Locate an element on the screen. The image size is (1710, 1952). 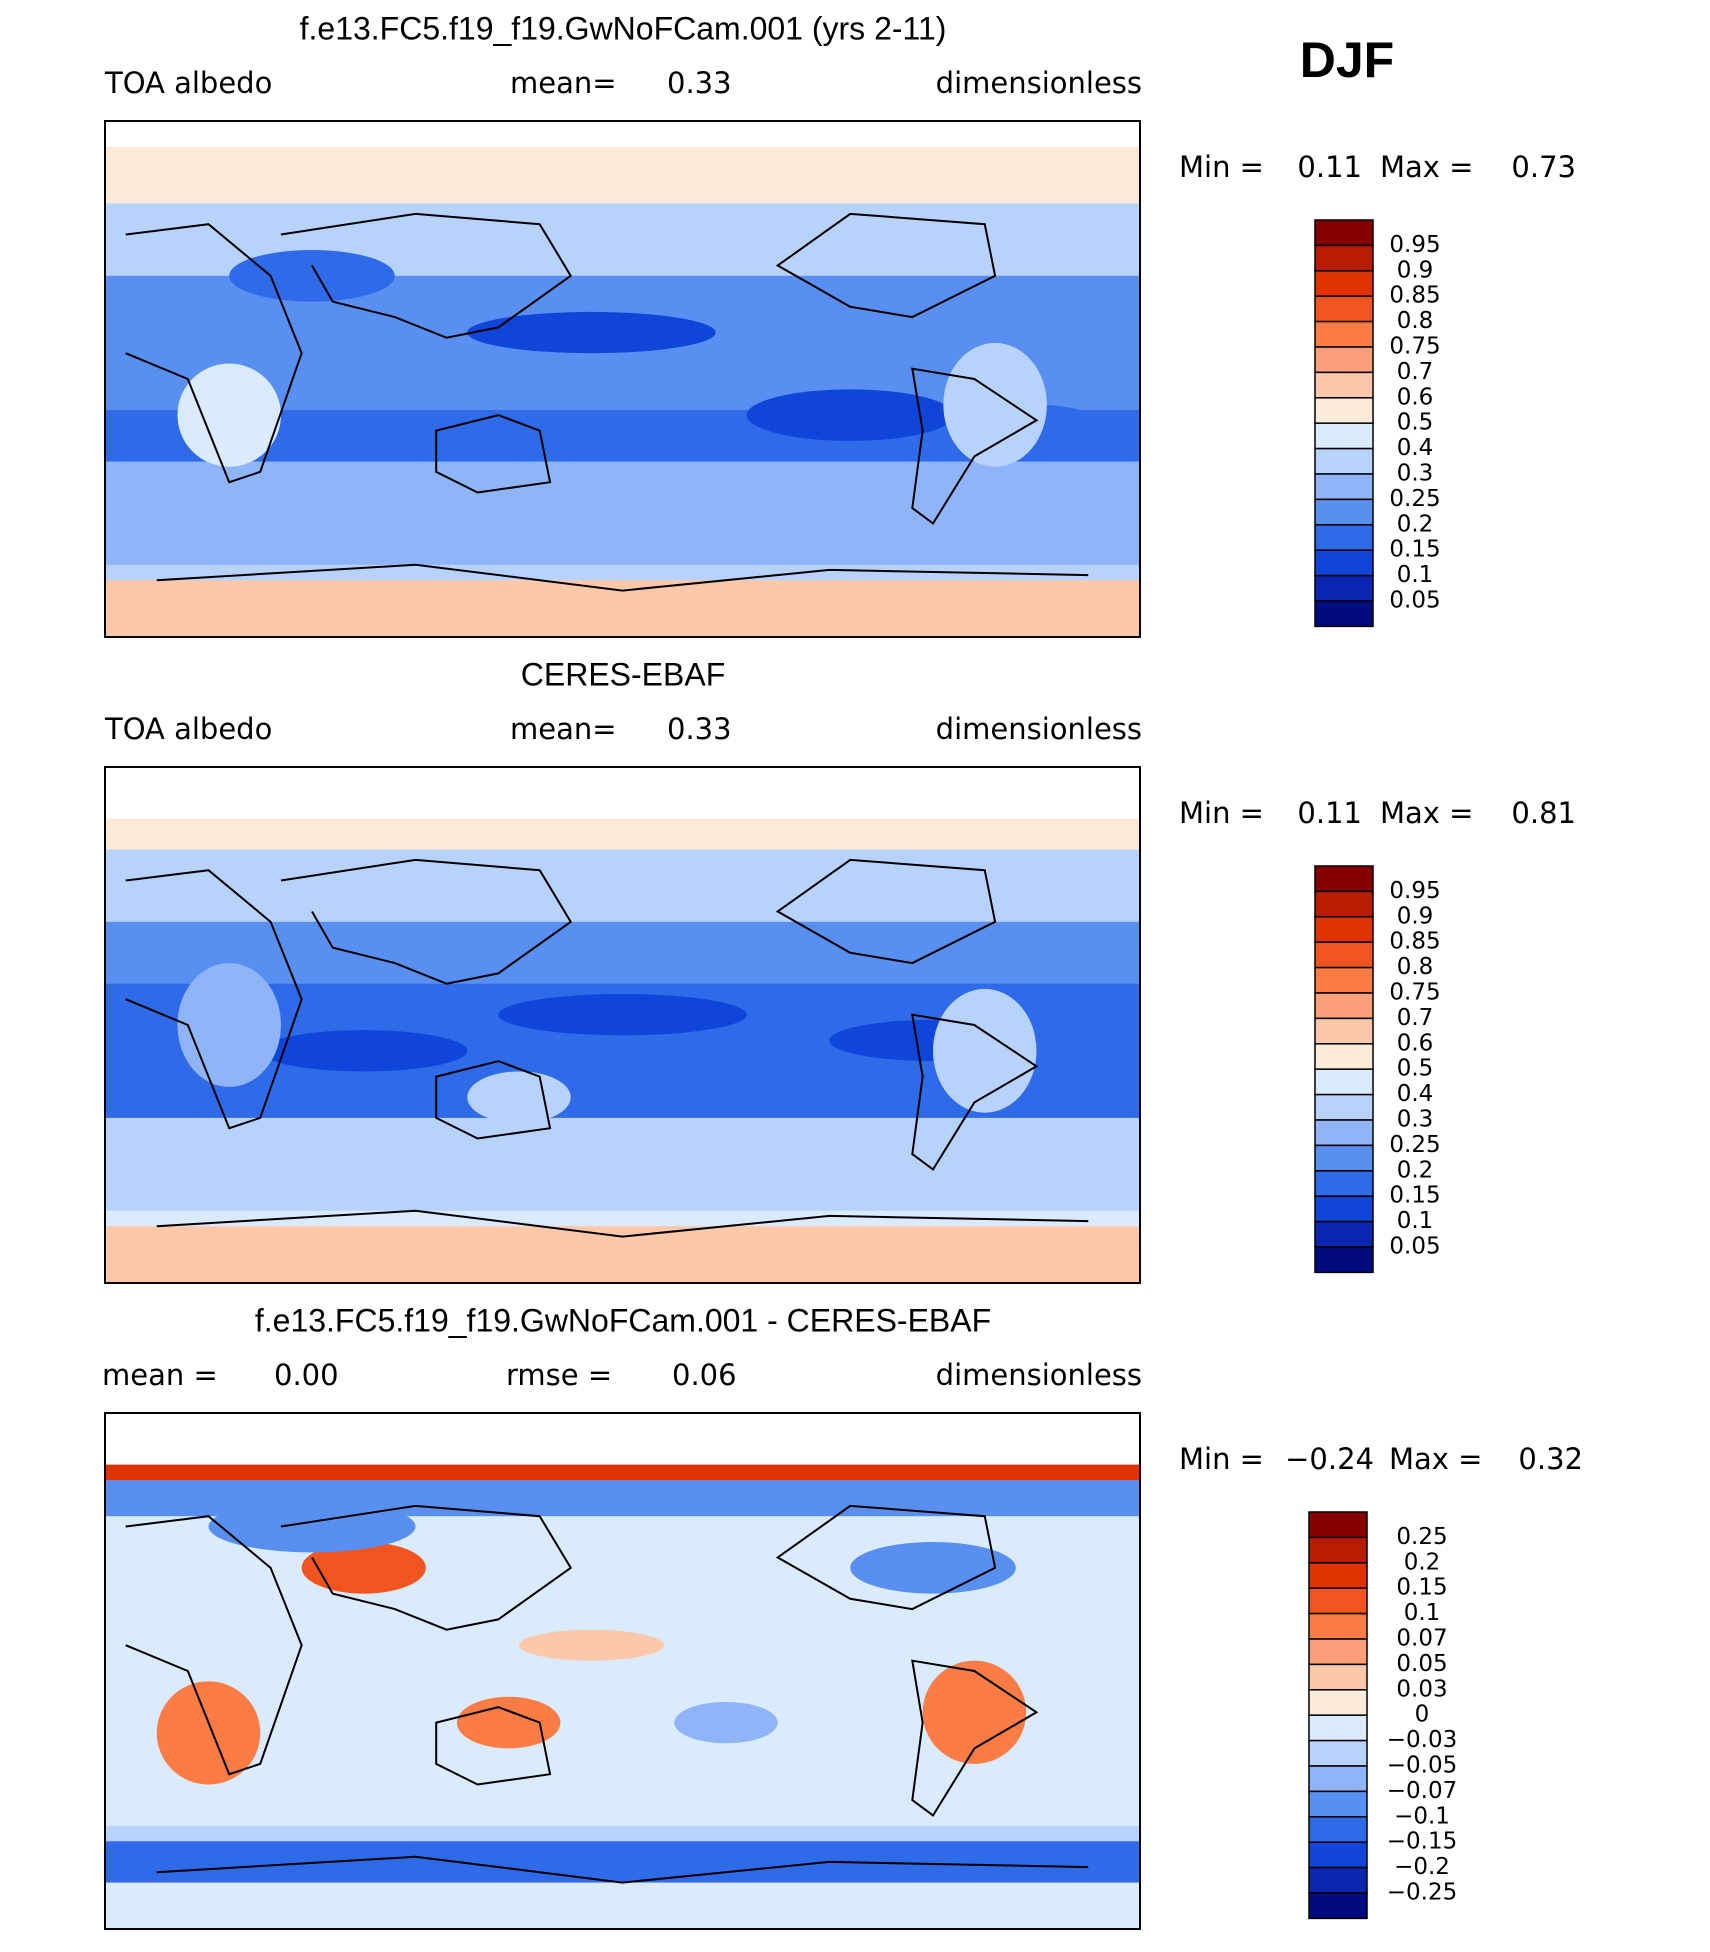
colorbar-label: −0.07 is located at coordinates (1422, 1791).